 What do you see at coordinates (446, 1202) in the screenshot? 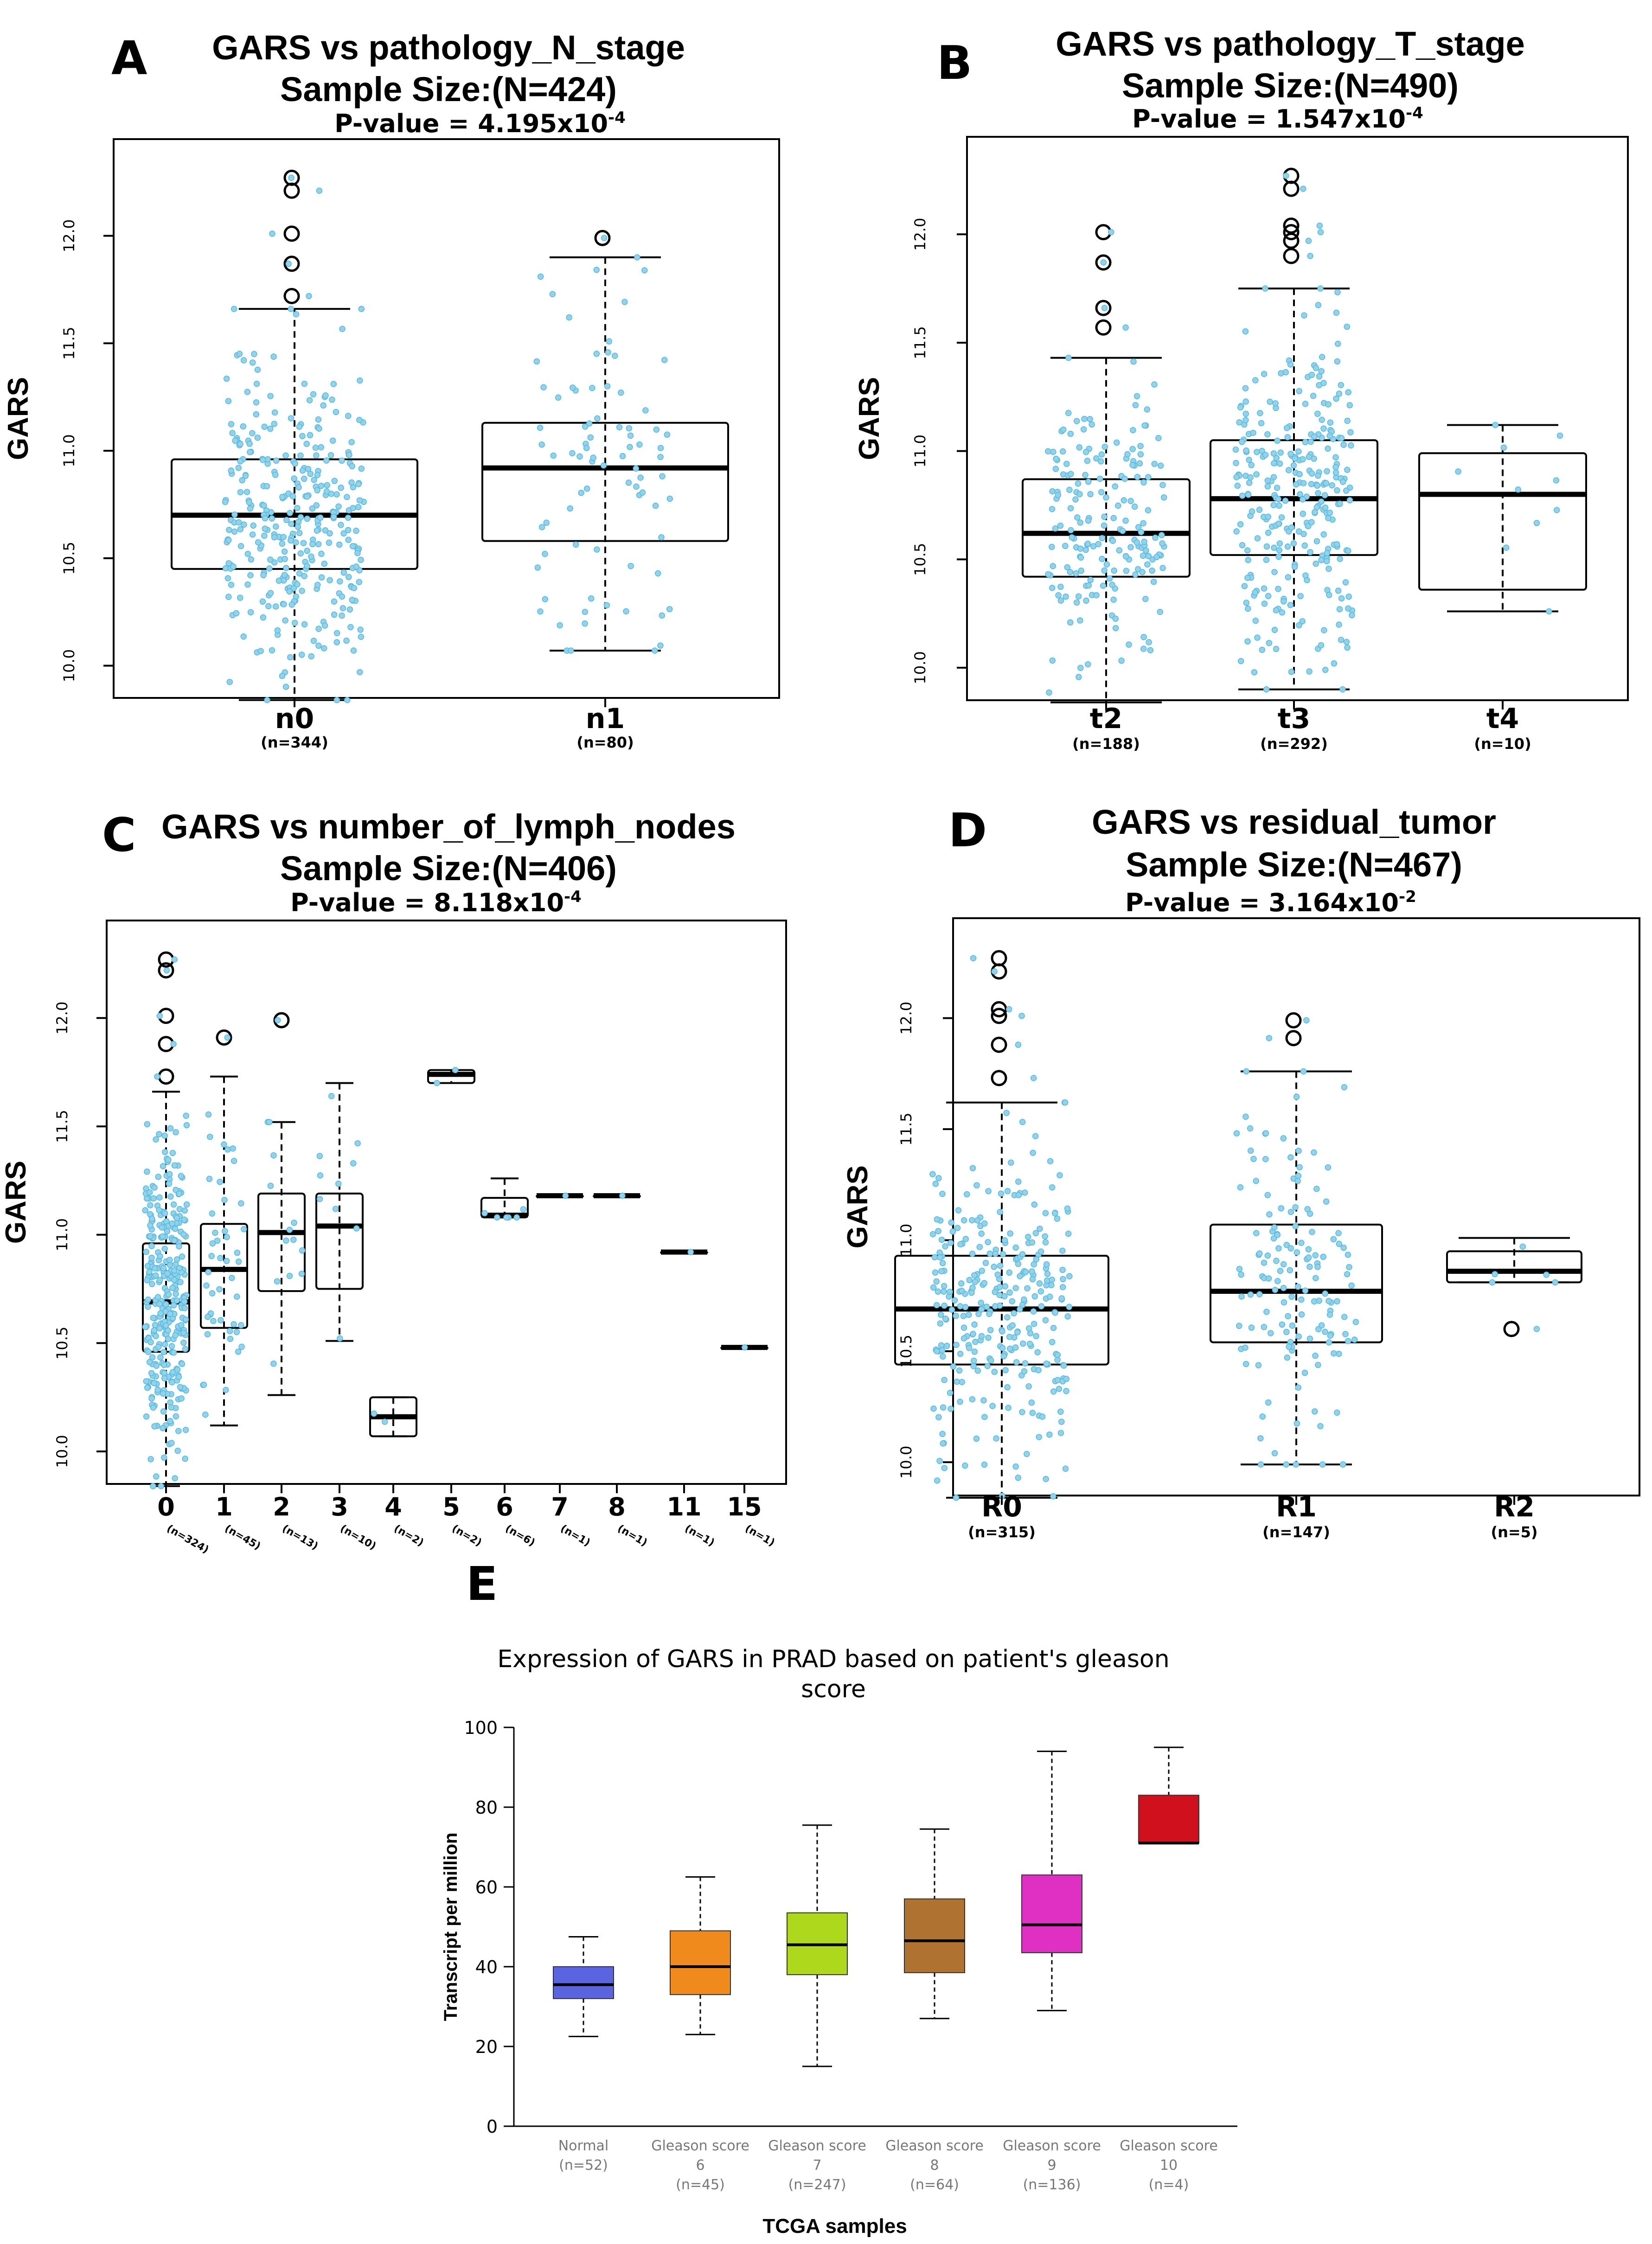
I see `plot-frame` at bounding box center [446, 1202].